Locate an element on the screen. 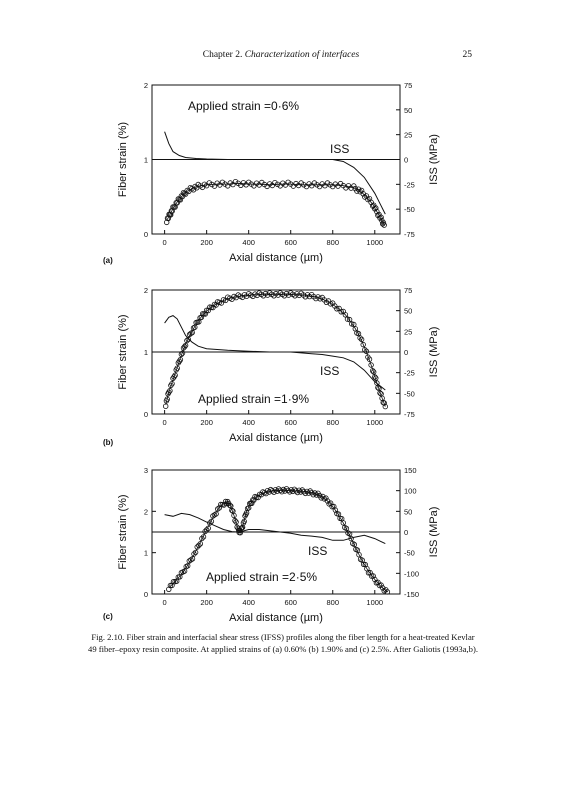  applied-strain-annotation: Applied strain =2·5% is located at coordinates (261, 577).